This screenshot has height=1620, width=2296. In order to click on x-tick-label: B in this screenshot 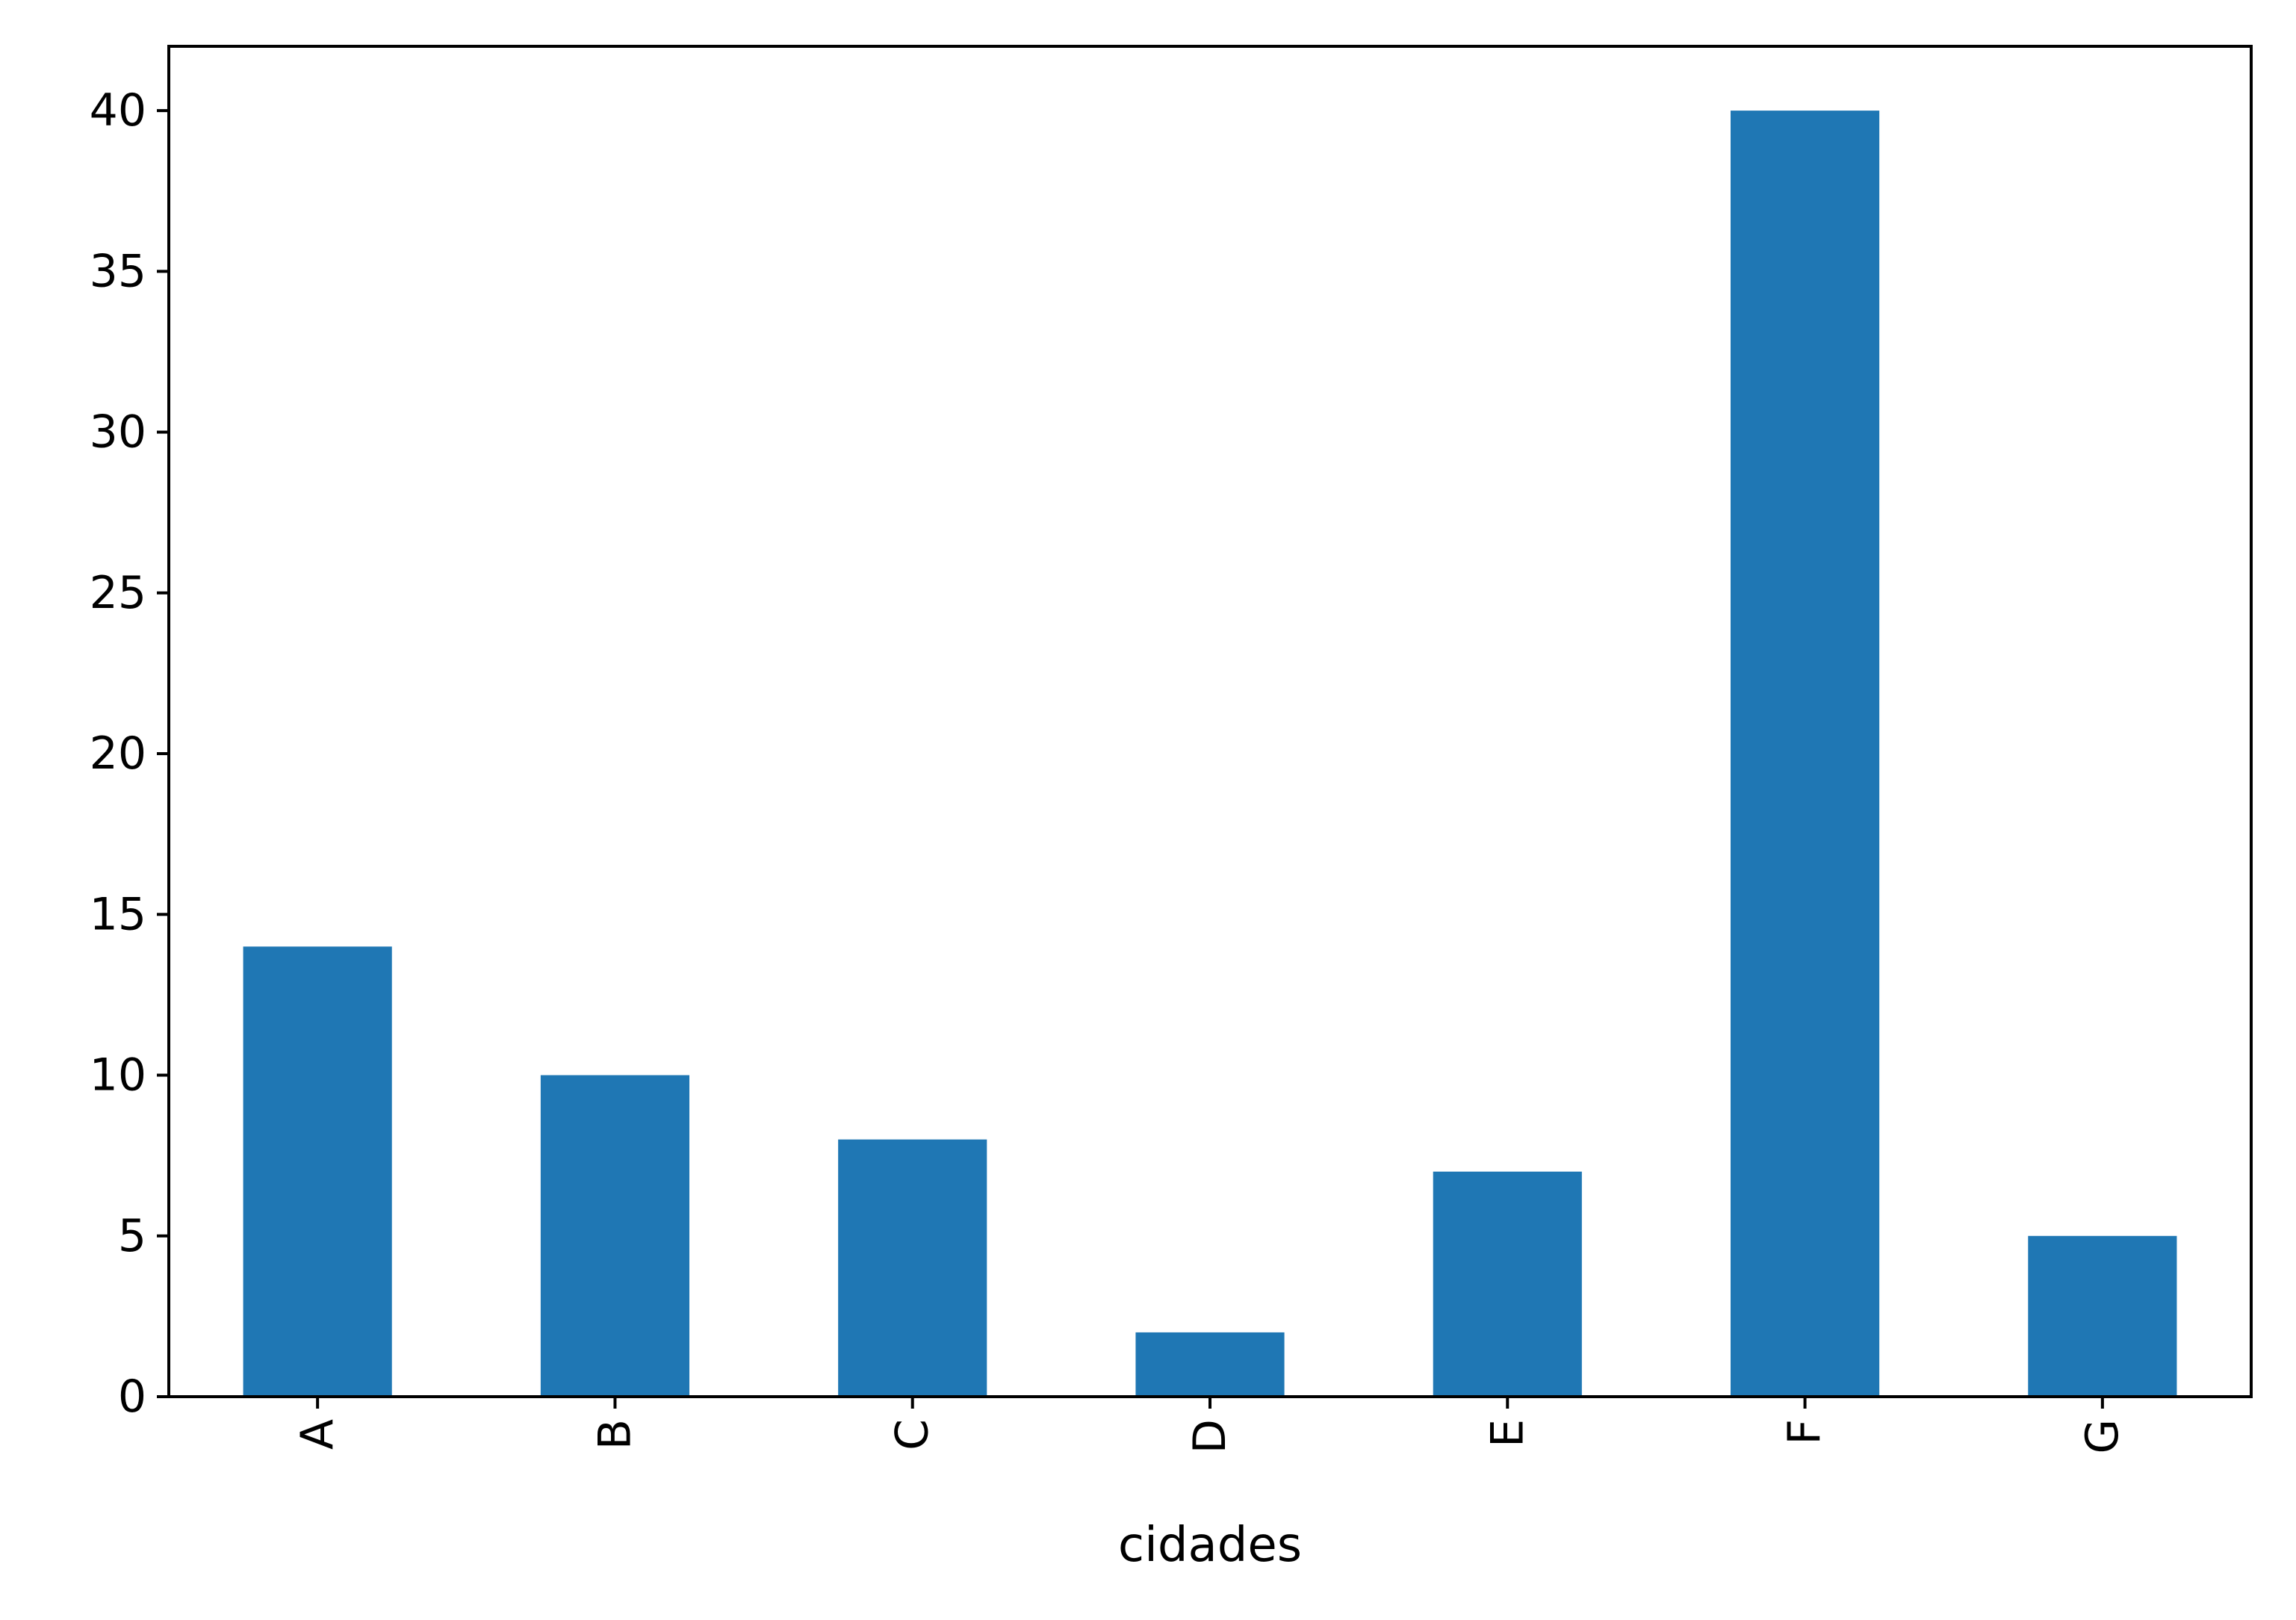, I will do `click(615, 1434)`.